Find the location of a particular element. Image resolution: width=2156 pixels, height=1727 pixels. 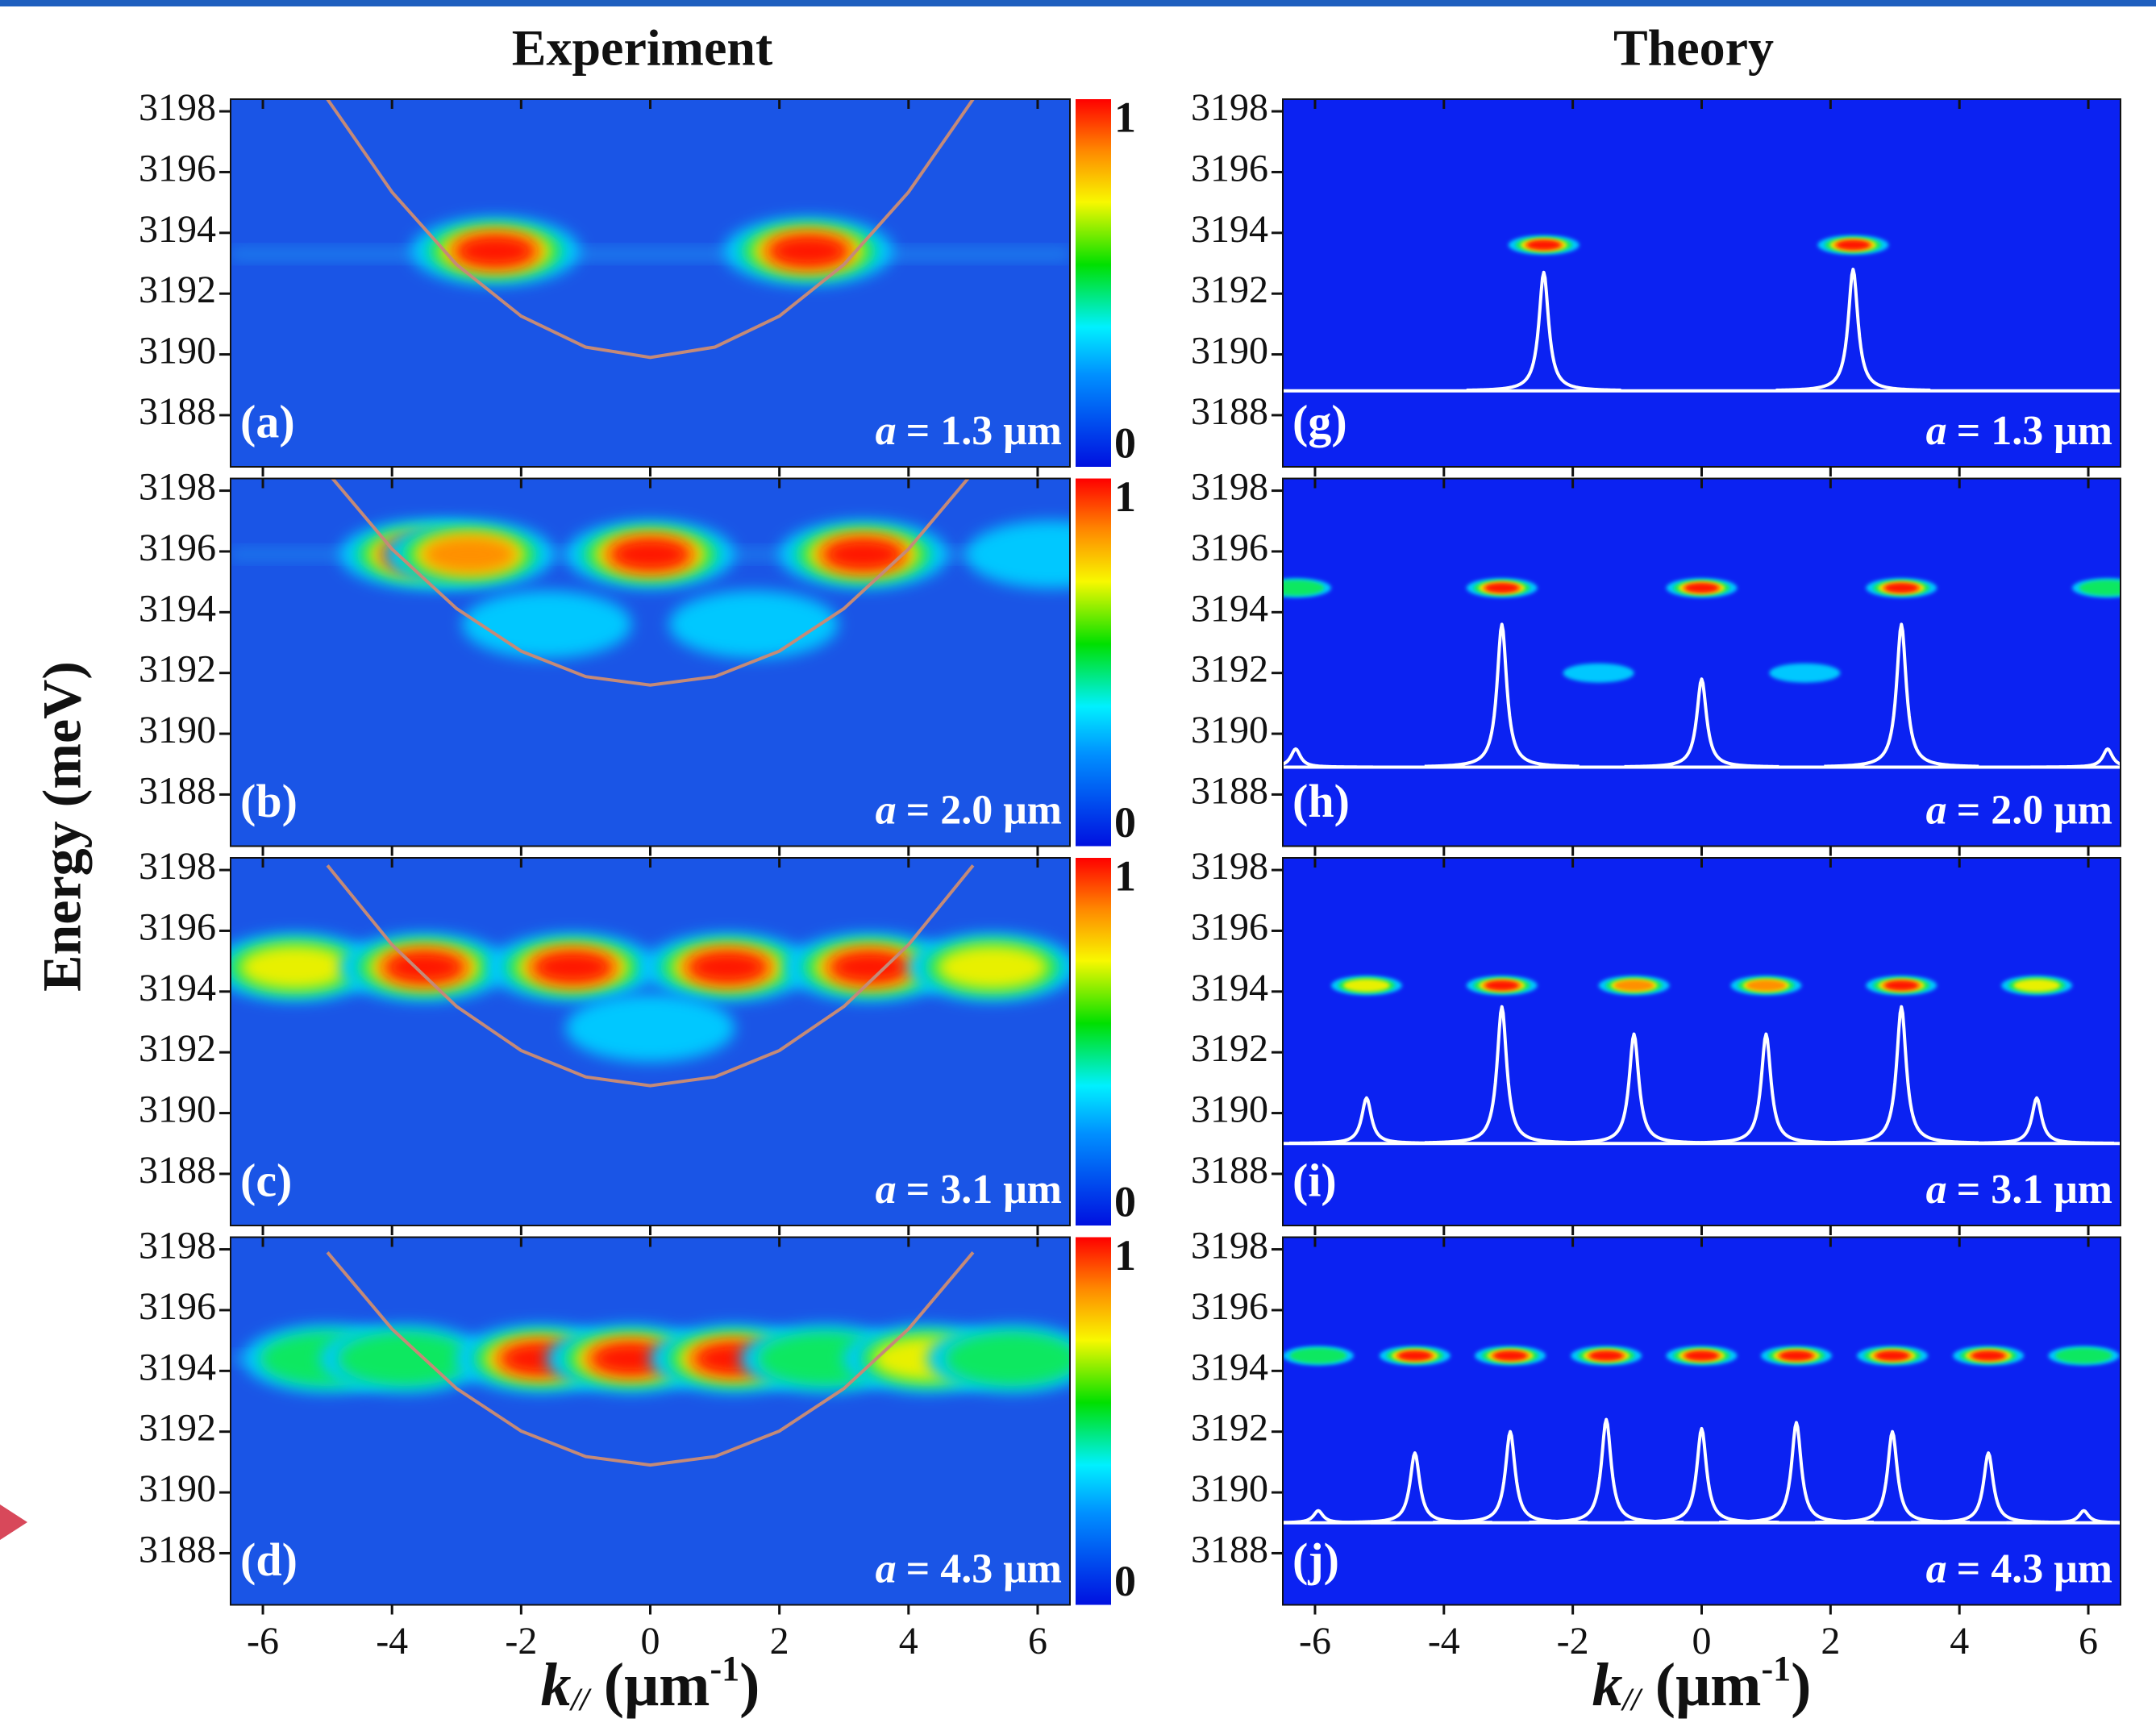

lattice-constant: a = 4.3 μm is located at coordinates (969, 1569).